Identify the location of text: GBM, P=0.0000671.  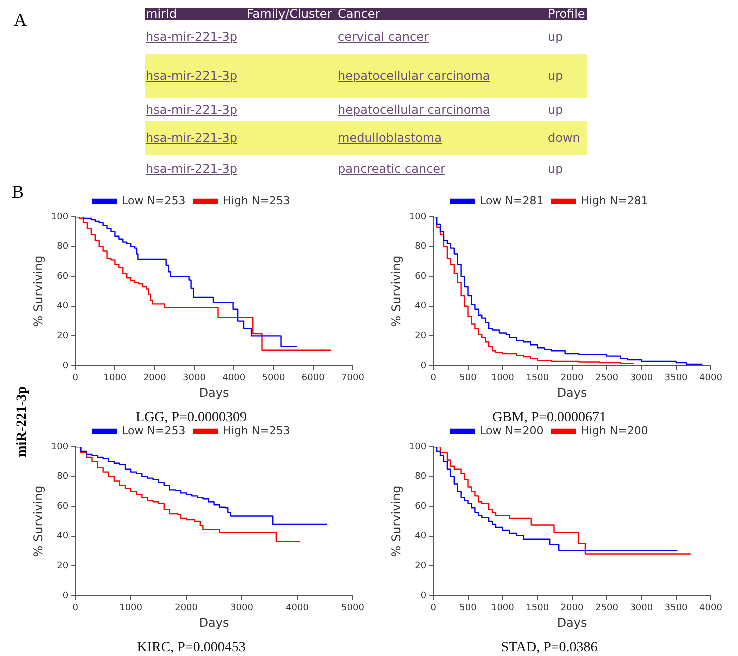
(549, 418).